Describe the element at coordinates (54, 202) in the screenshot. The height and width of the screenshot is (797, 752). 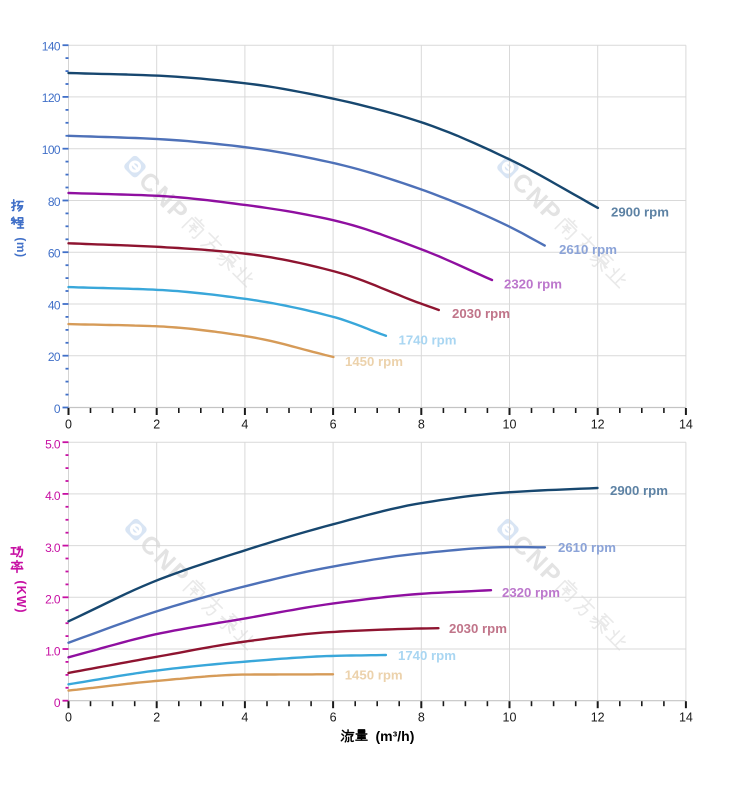
I see `svg-text: 80` at that location.